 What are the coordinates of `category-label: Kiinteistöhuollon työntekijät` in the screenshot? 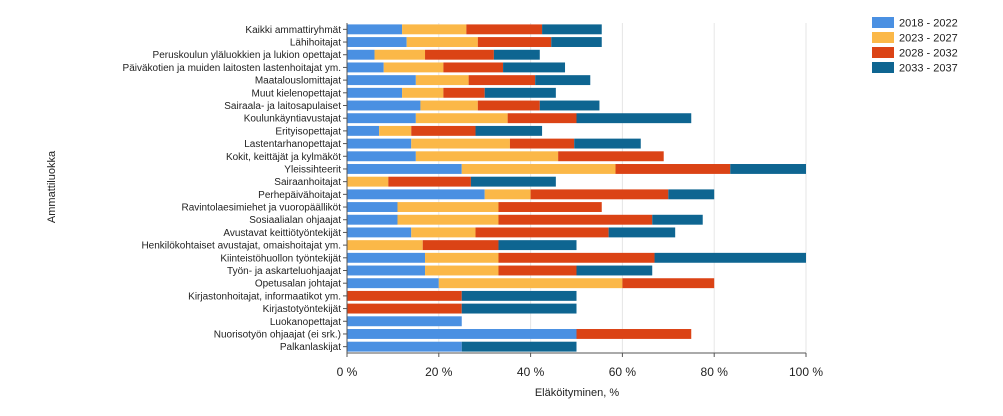 It's located at (280, 258).